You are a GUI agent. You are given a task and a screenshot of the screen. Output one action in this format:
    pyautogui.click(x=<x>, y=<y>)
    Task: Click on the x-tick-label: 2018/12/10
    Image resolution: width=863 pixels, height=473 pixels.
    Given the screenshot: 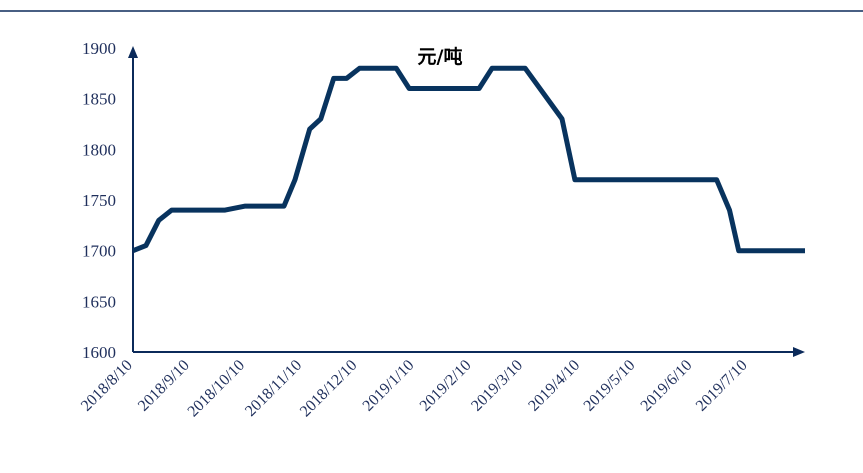 What is the action you would take?
    pyautogui.click(x=329, y=389)
    